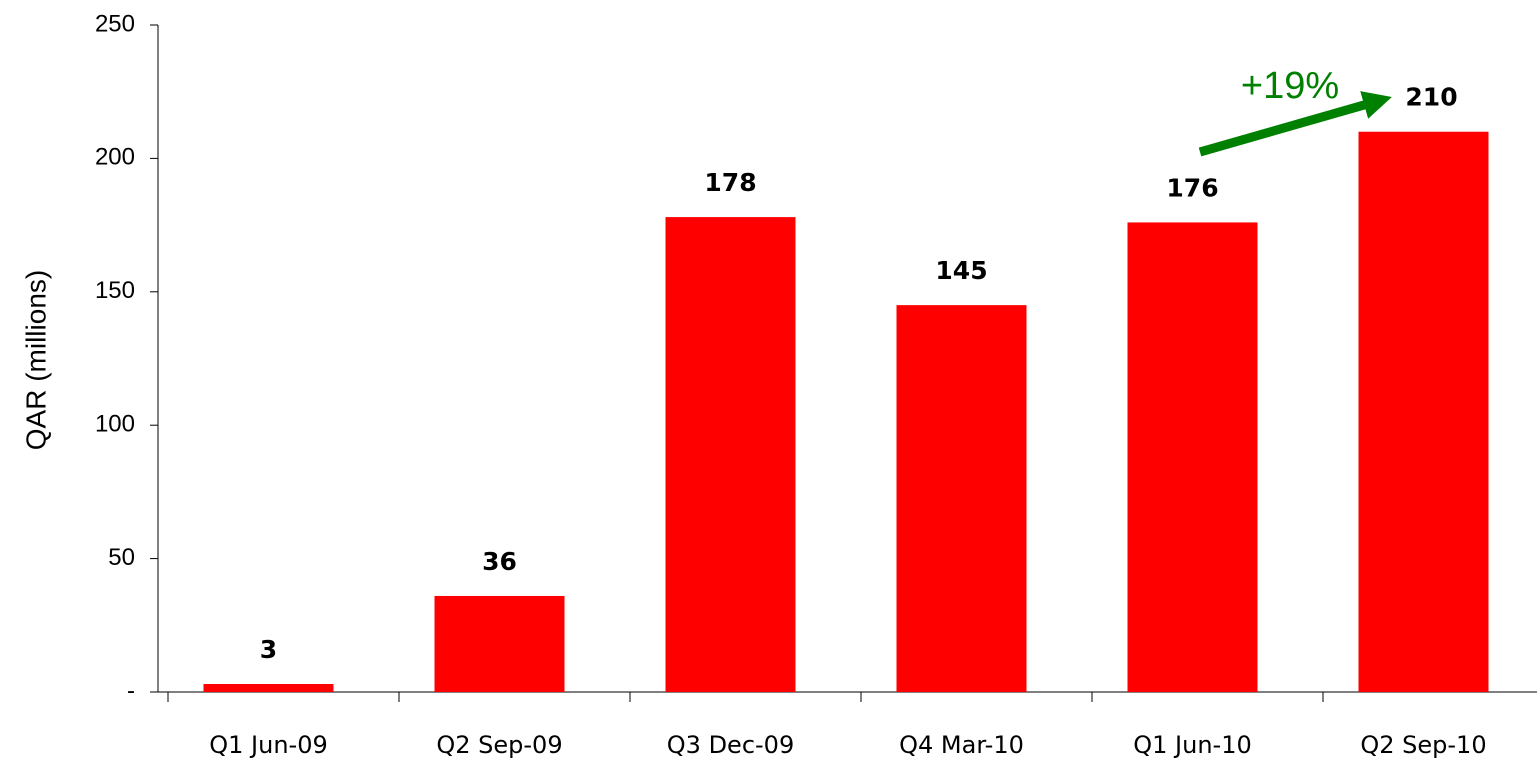 This screenshot has height=766, width=1537. Describe the element at coordinates (499, 745) in the screenshot. I see `x-tick-label: Q2 Sep-09` at that location.